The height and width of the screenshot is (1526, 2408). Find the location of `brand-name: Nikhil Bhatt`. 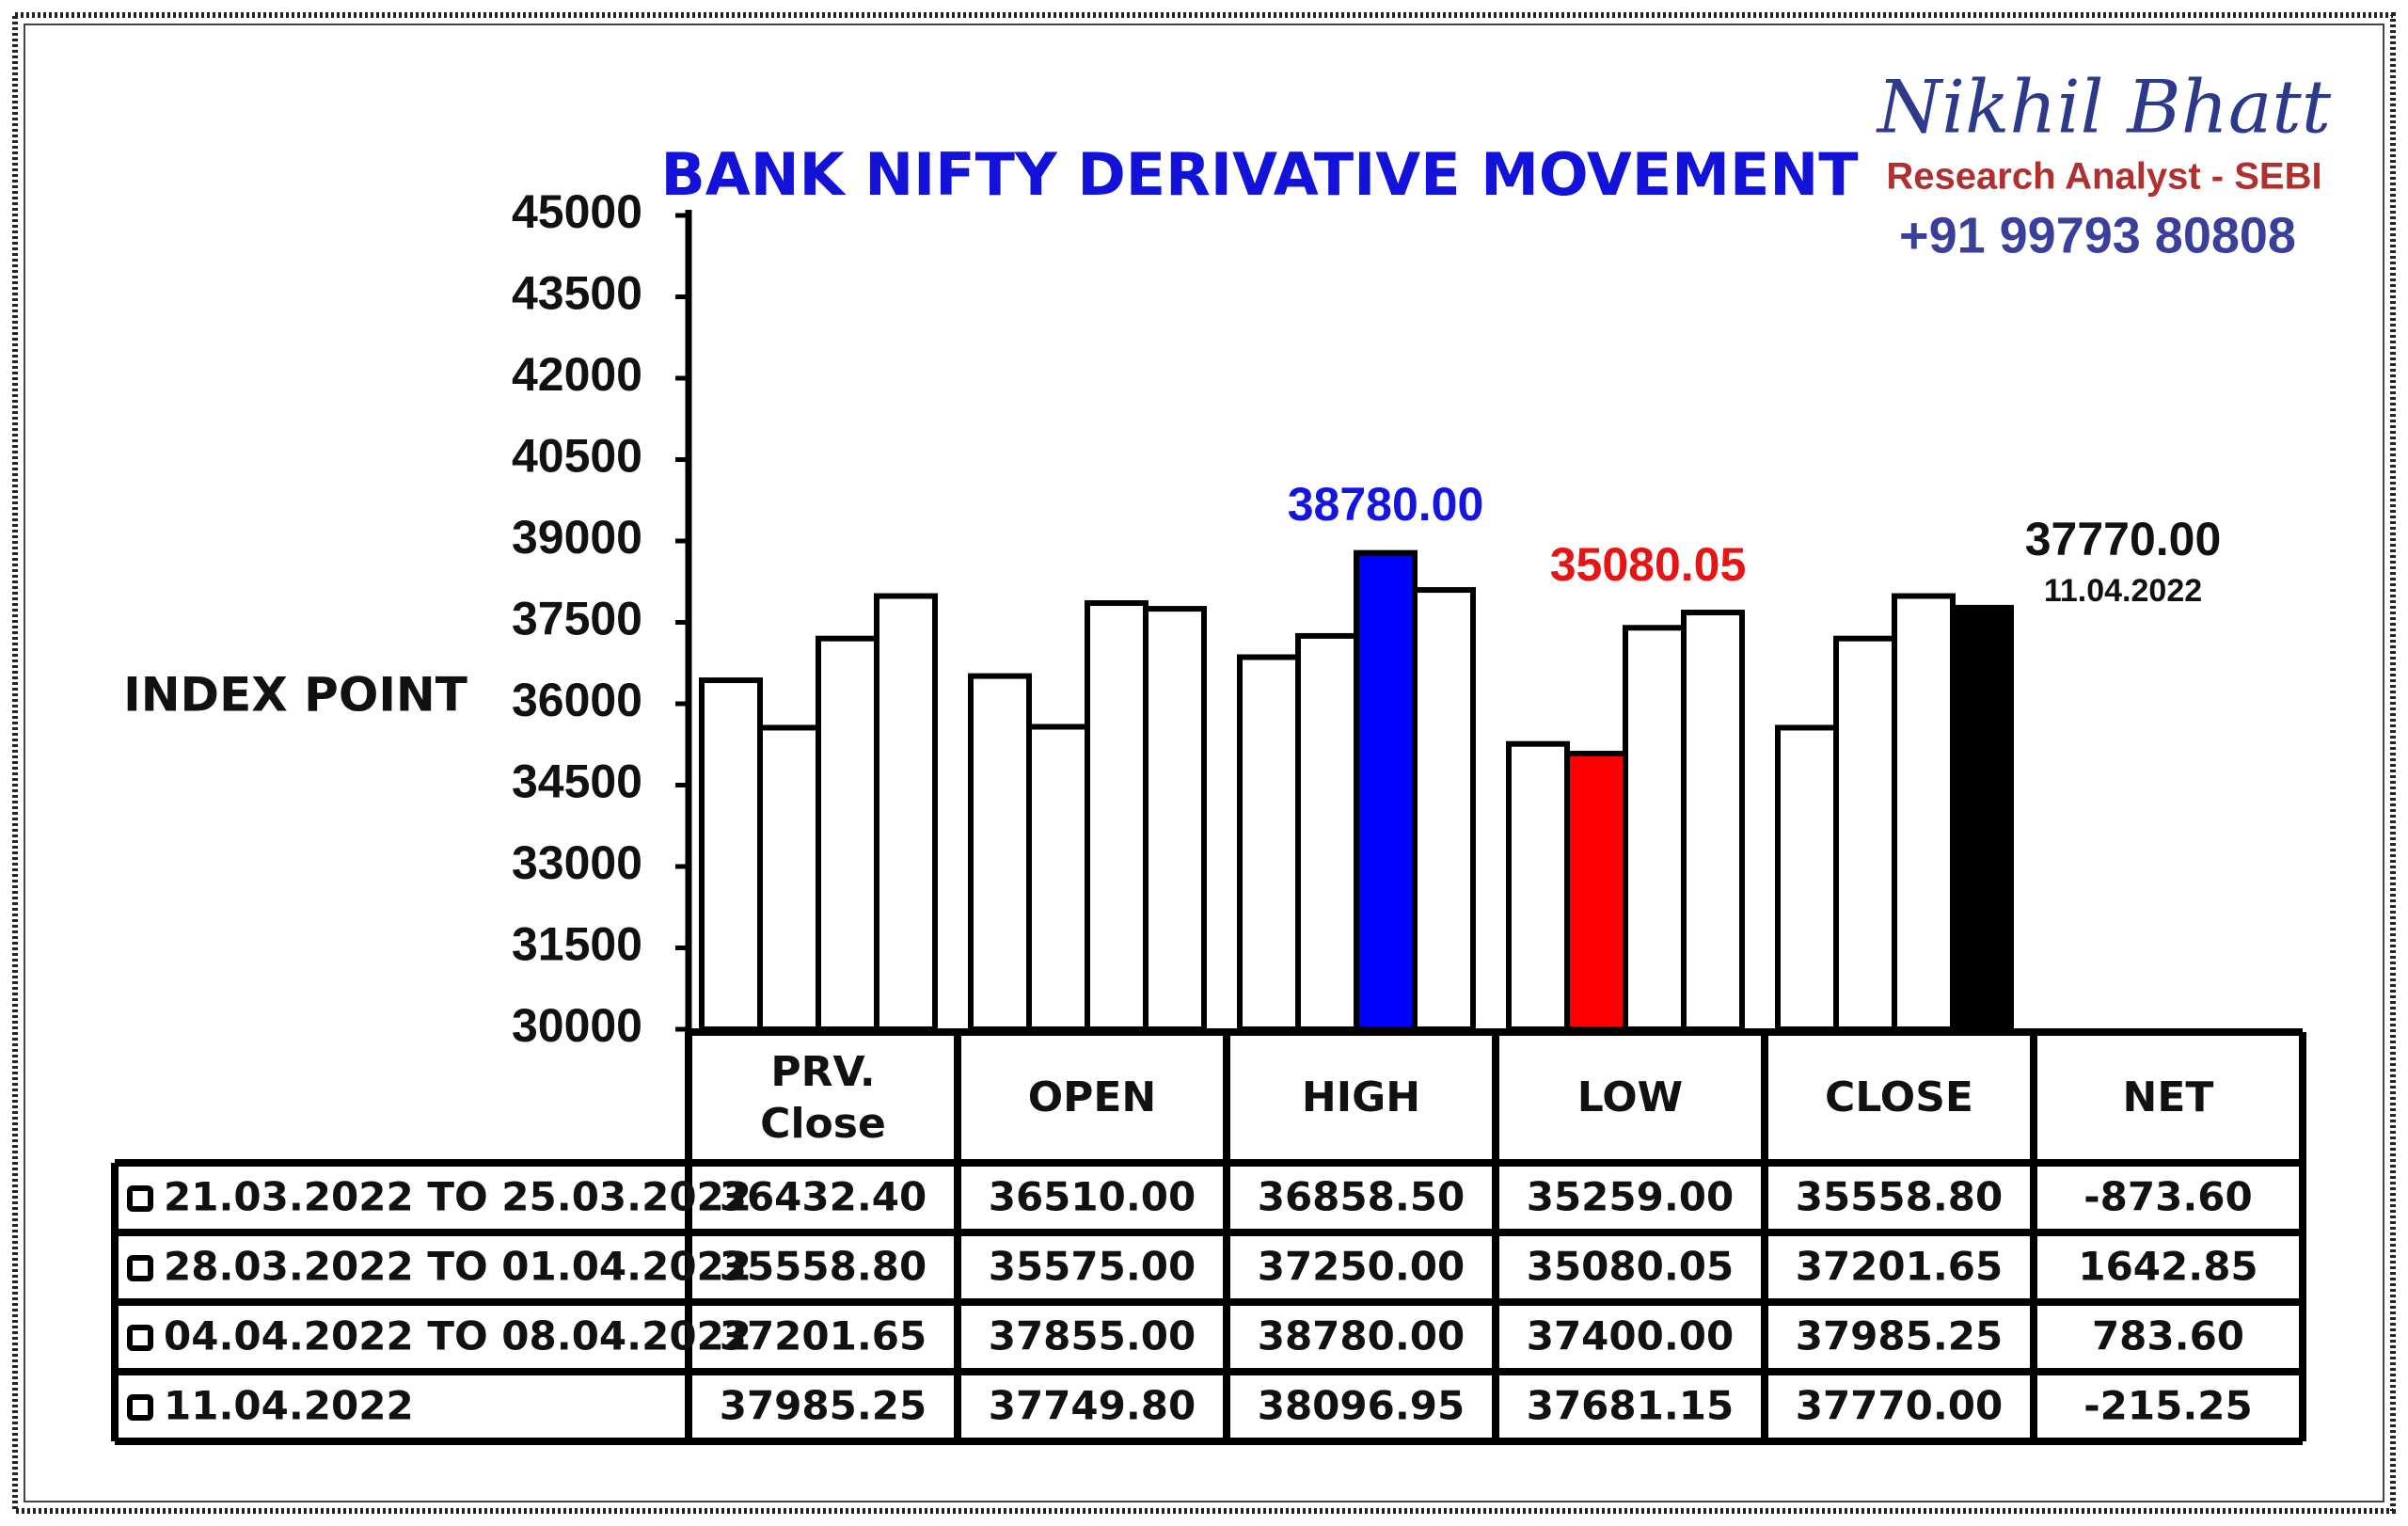

brand-name: Nikhil Bhatt is located at coordinates (2104, 108).